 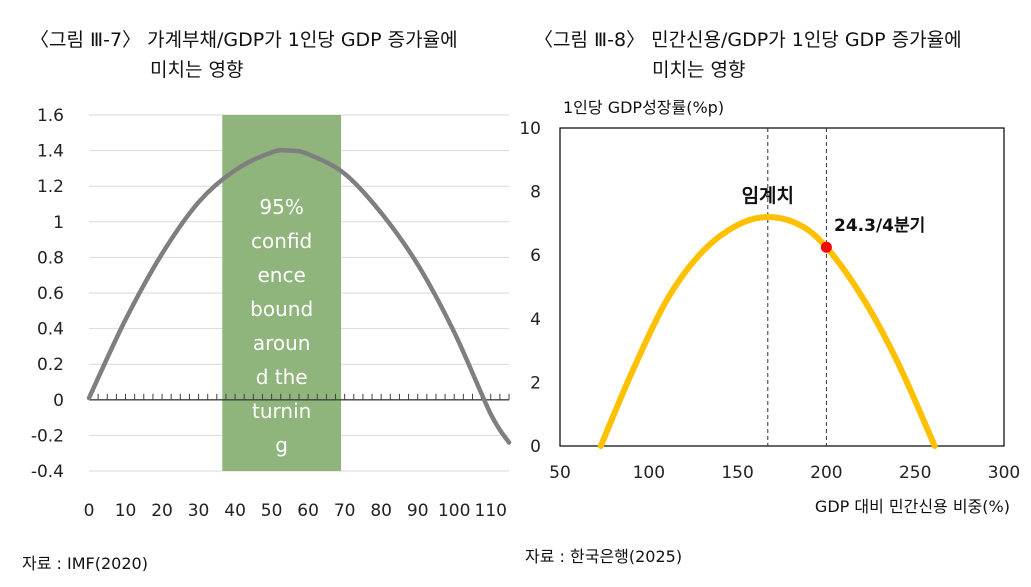 What do you see at coordinates (879, 226) in the screenshot?
I see `current-quarter-annotation: 24.3/4분기` at bounding box center [879, 226].